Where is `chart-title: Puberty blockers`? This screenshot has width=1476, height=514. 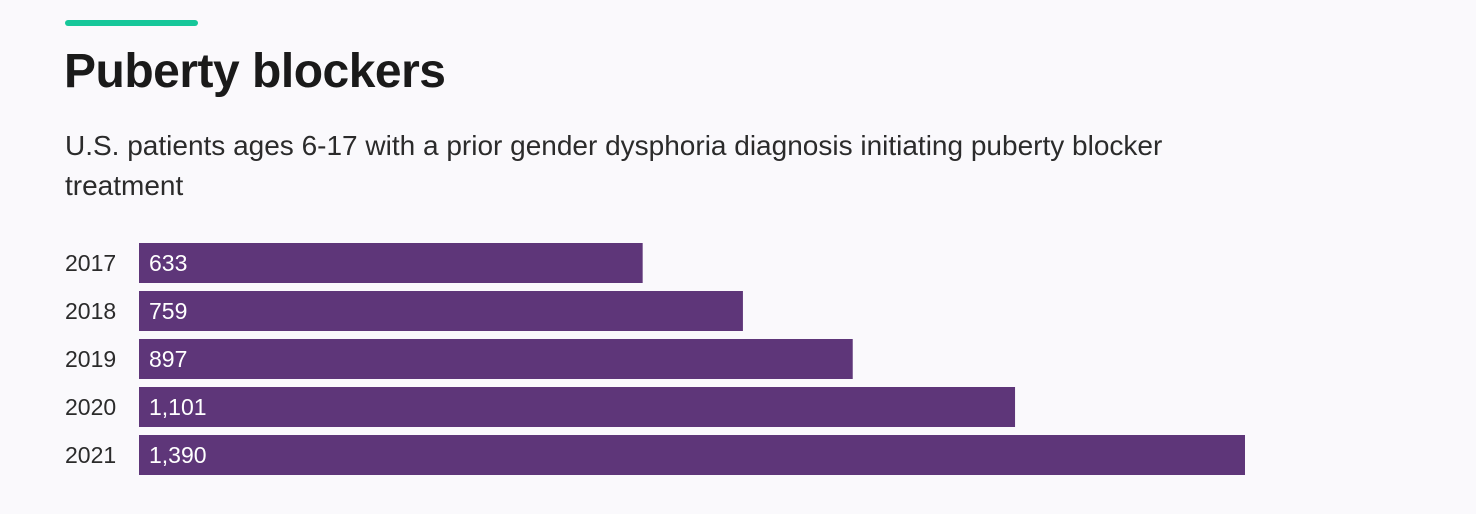 chart-title: Puberty blockers is located at coordinates (255, 71).